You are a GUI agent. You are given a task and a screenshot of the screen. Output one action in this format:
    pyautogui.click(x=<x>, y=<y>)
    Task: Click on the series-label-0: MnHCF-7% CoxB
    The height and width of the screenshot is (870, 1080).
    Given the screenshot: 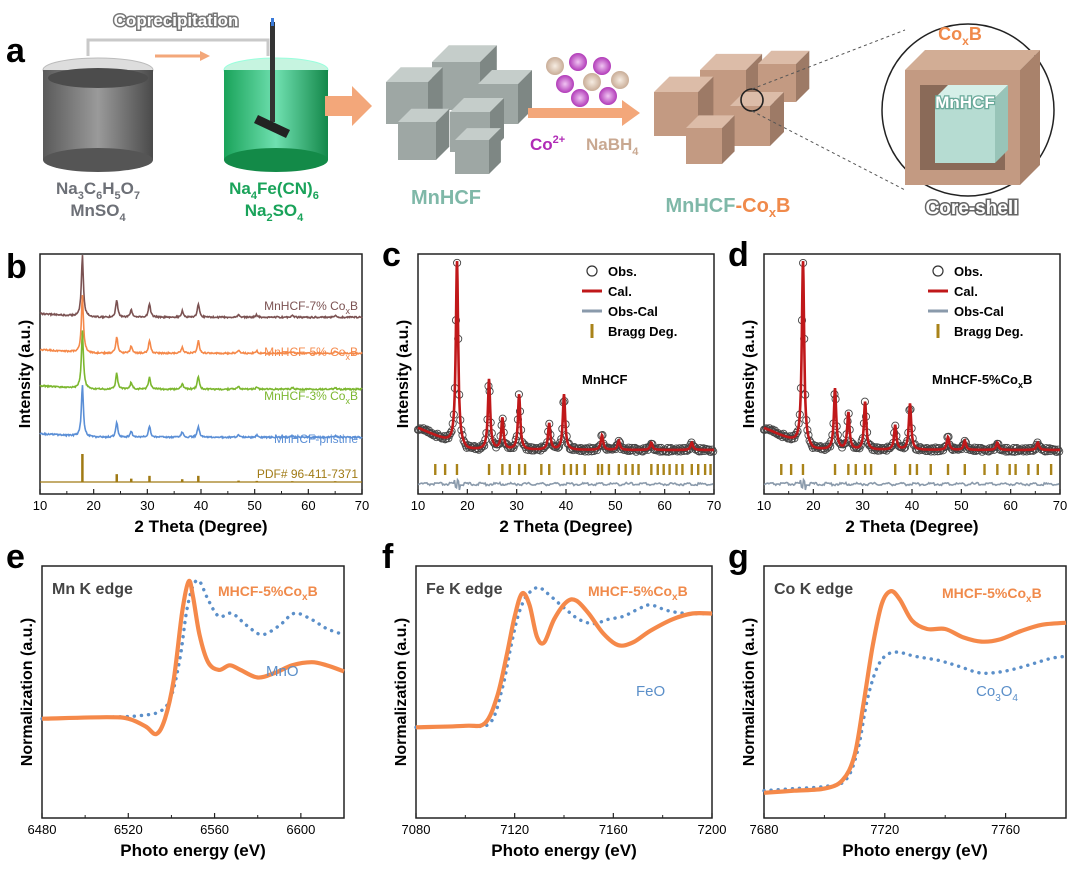 What is the action you would take?
    pyautogui.click(x=311, y=307)
    